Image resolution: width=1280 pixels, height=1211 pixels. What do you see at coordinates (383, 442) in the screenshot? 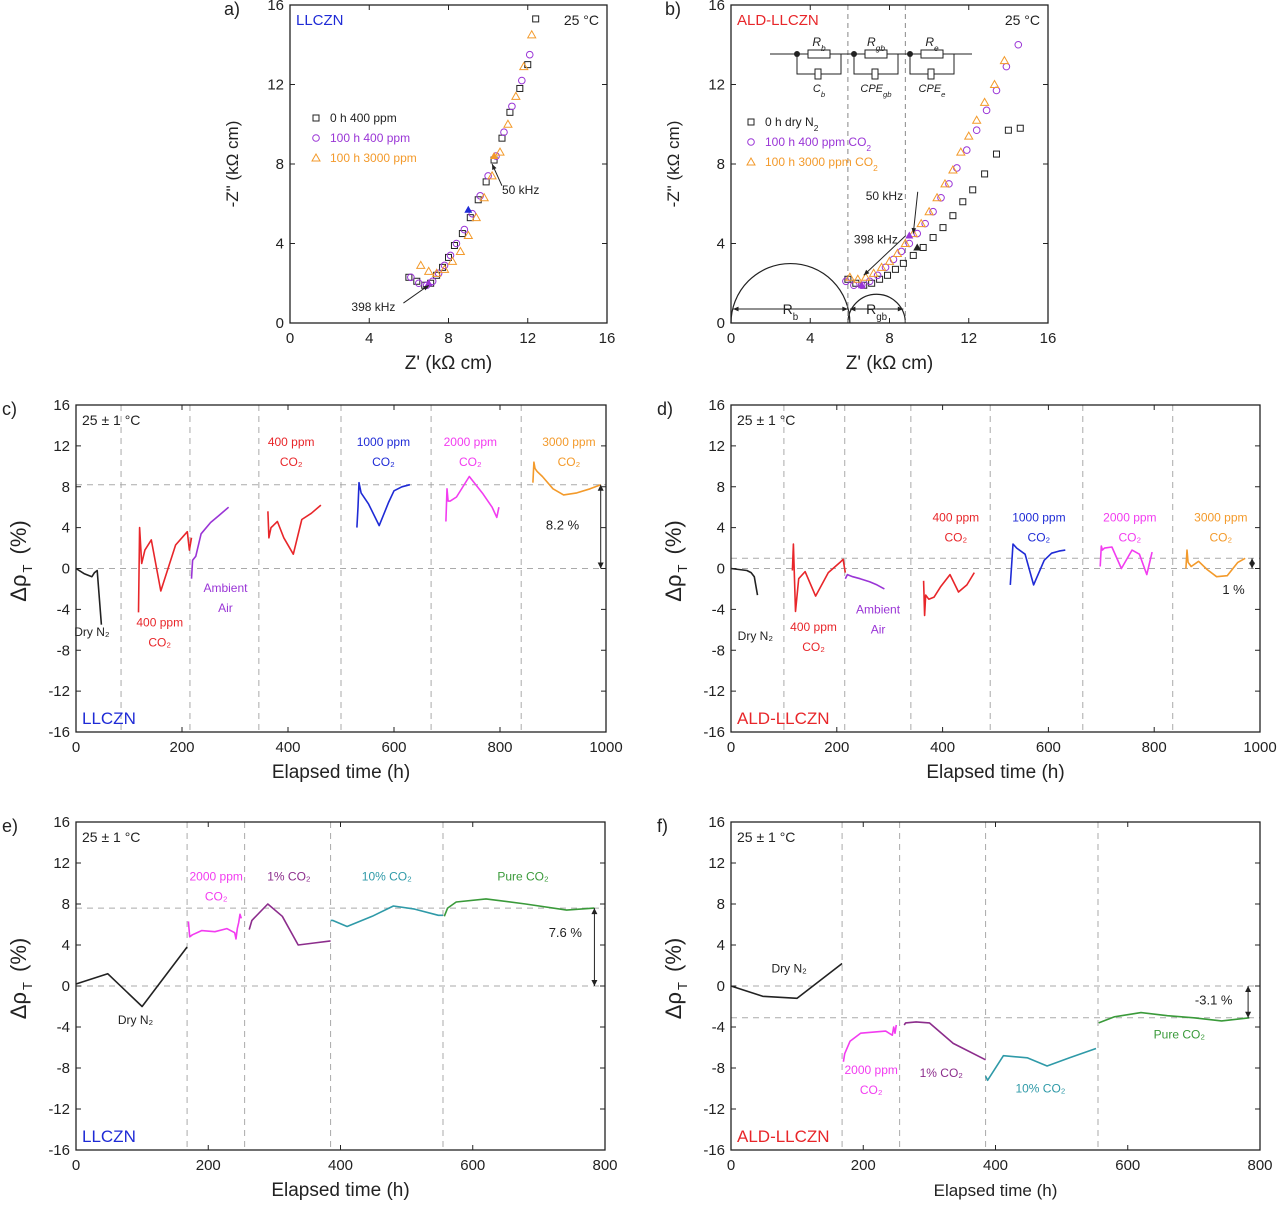
I see `condition-label: 1000 ppm` at bounding box center [383, 442].